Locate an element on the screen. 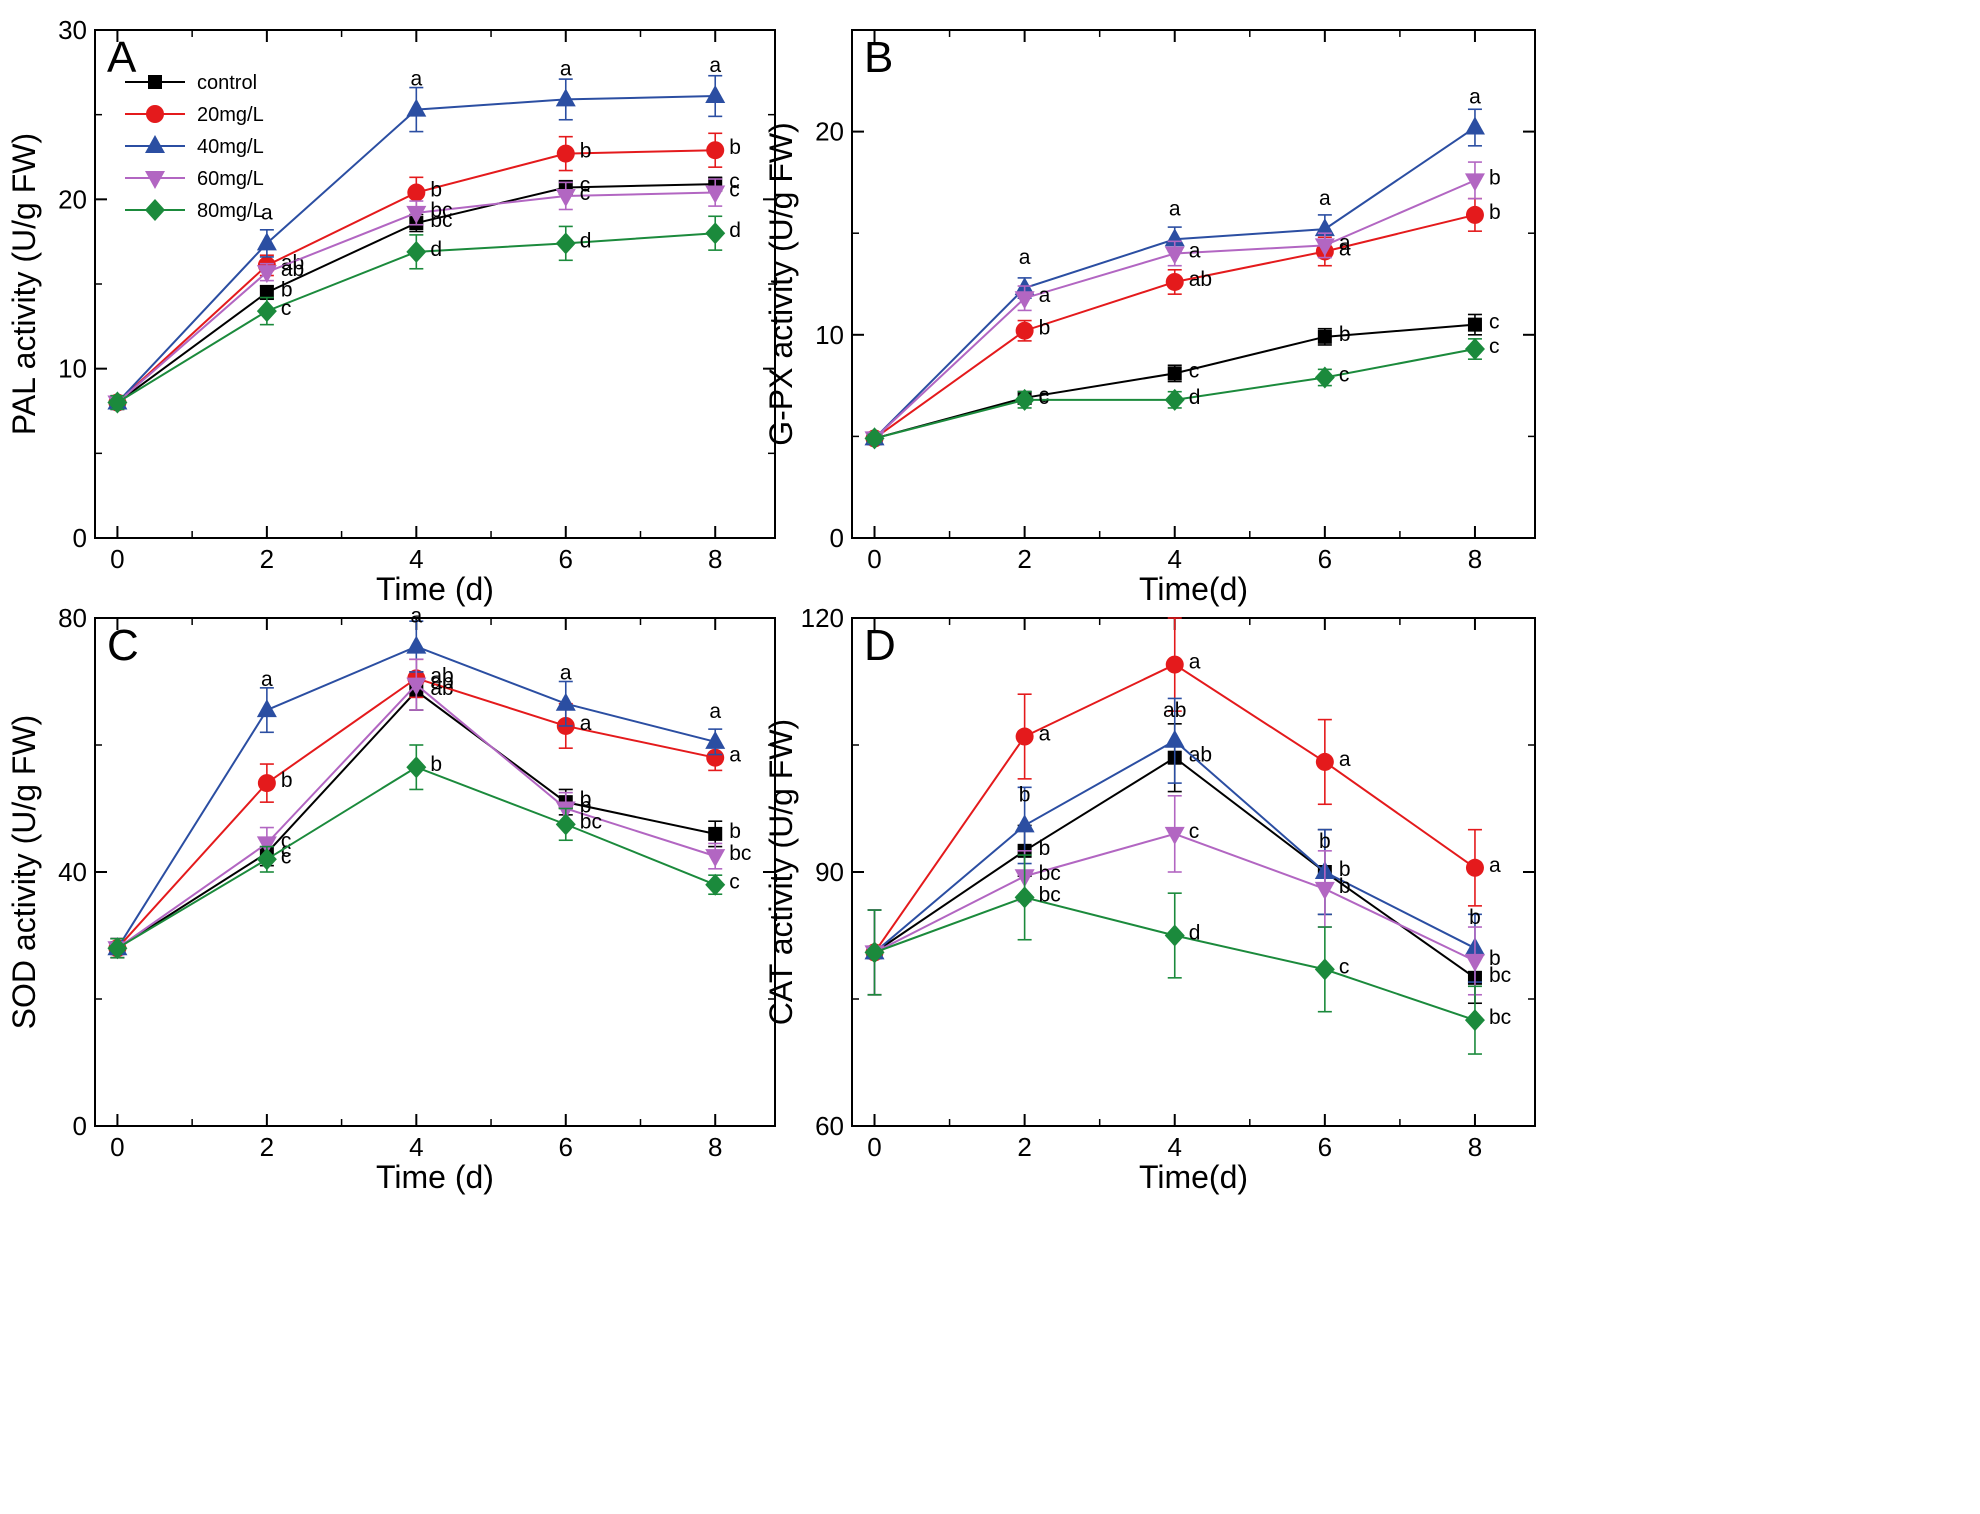 Image resolution: width=1980 pixels, height=1514 pixels. panel-letter: A is located at coordinates (122, 57).